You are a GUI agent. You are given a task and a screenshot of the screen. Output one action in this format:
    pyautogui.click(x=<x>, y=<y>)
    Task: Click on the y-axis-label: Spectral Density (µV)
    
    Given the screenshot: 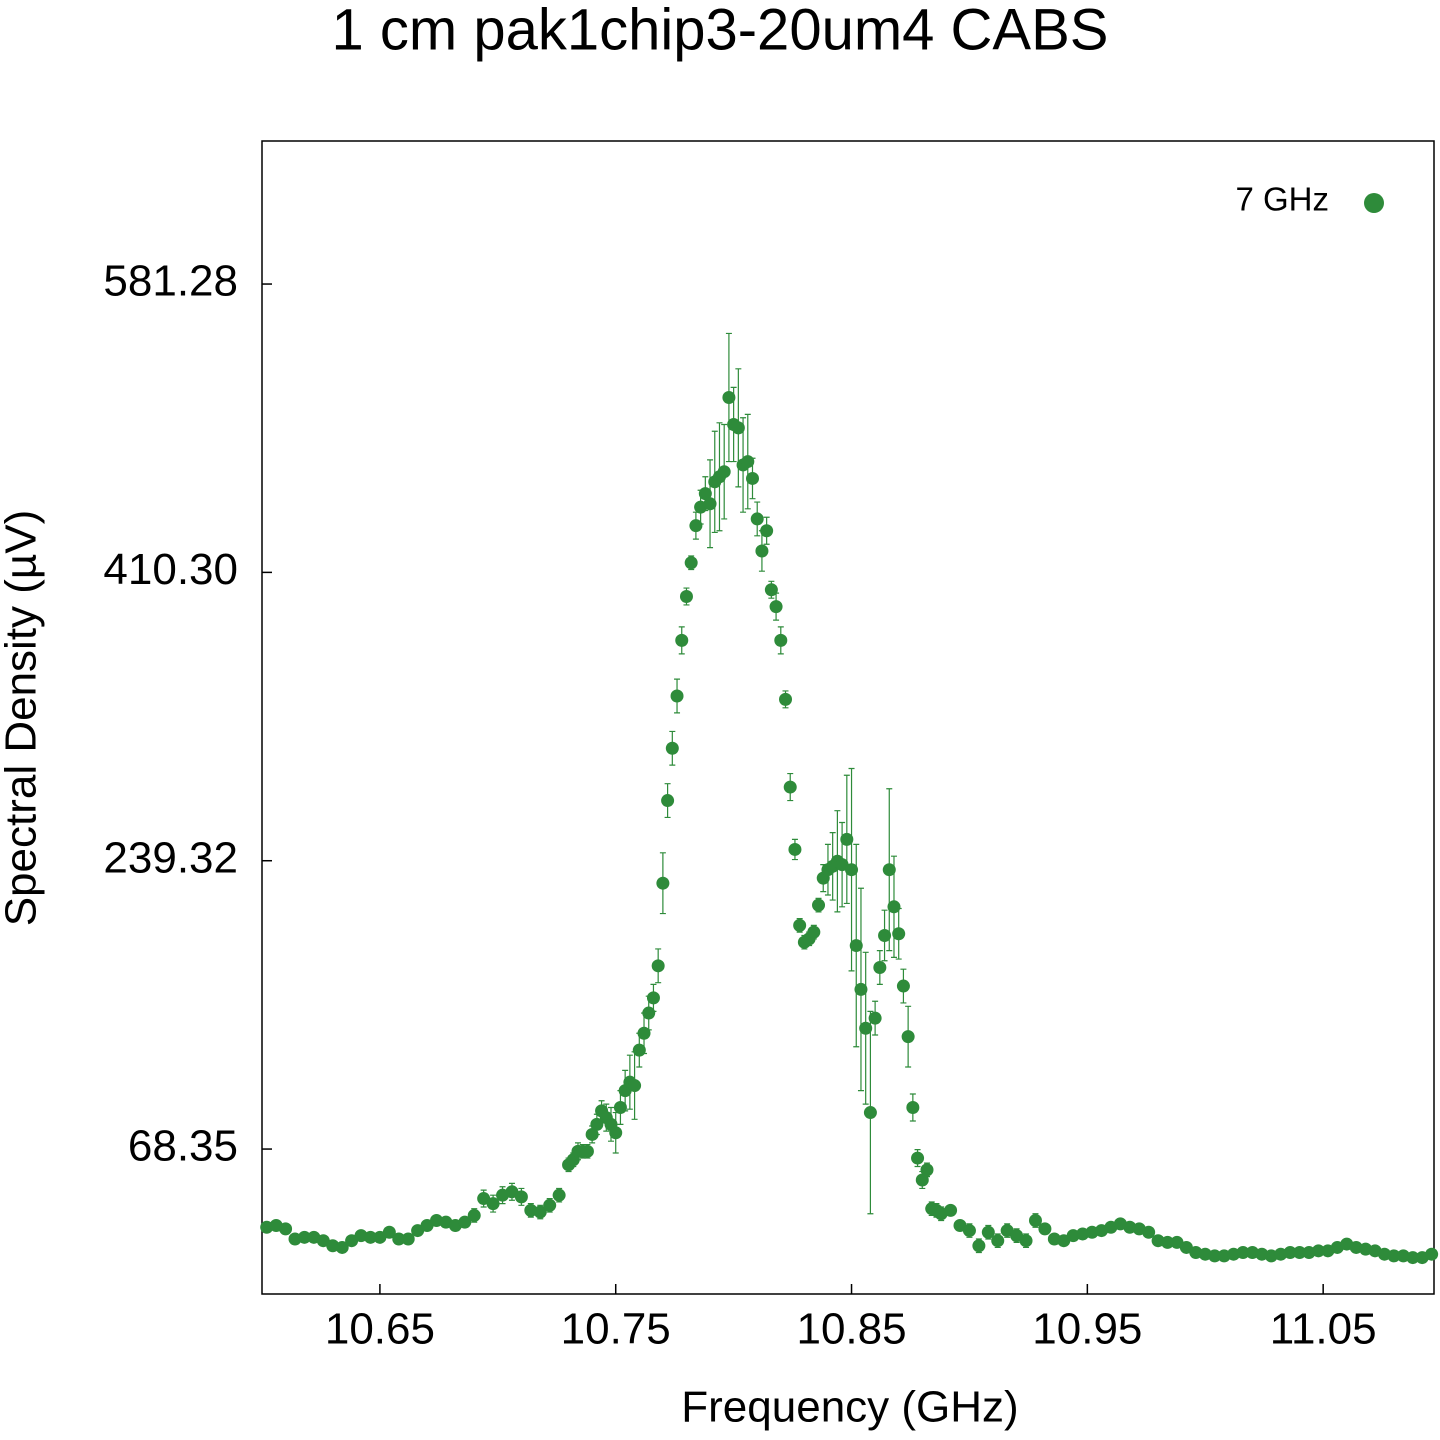 What is the action you would take?
    pyautogui.click(x=23, y=718)
    